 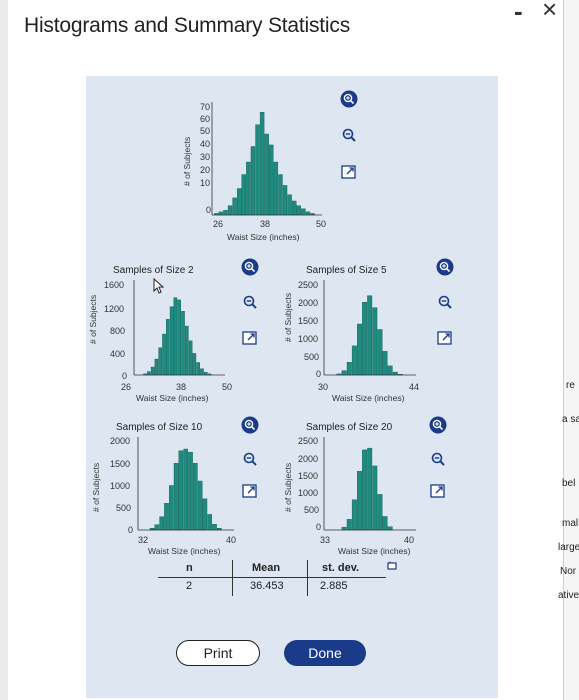 I want to click on print-button: Print, so click(x=218, y=653).